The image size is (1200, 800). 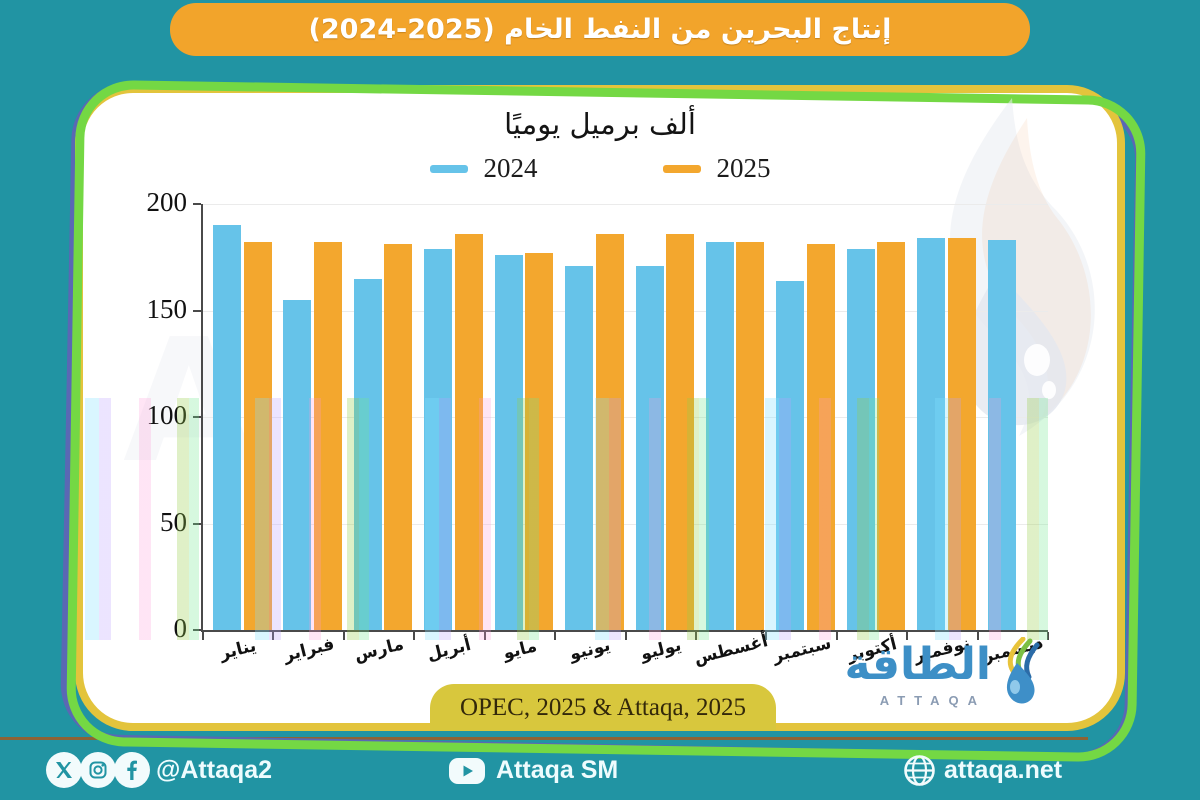 I want to click on bar-2025-مايو, so click(x=539, y=441).